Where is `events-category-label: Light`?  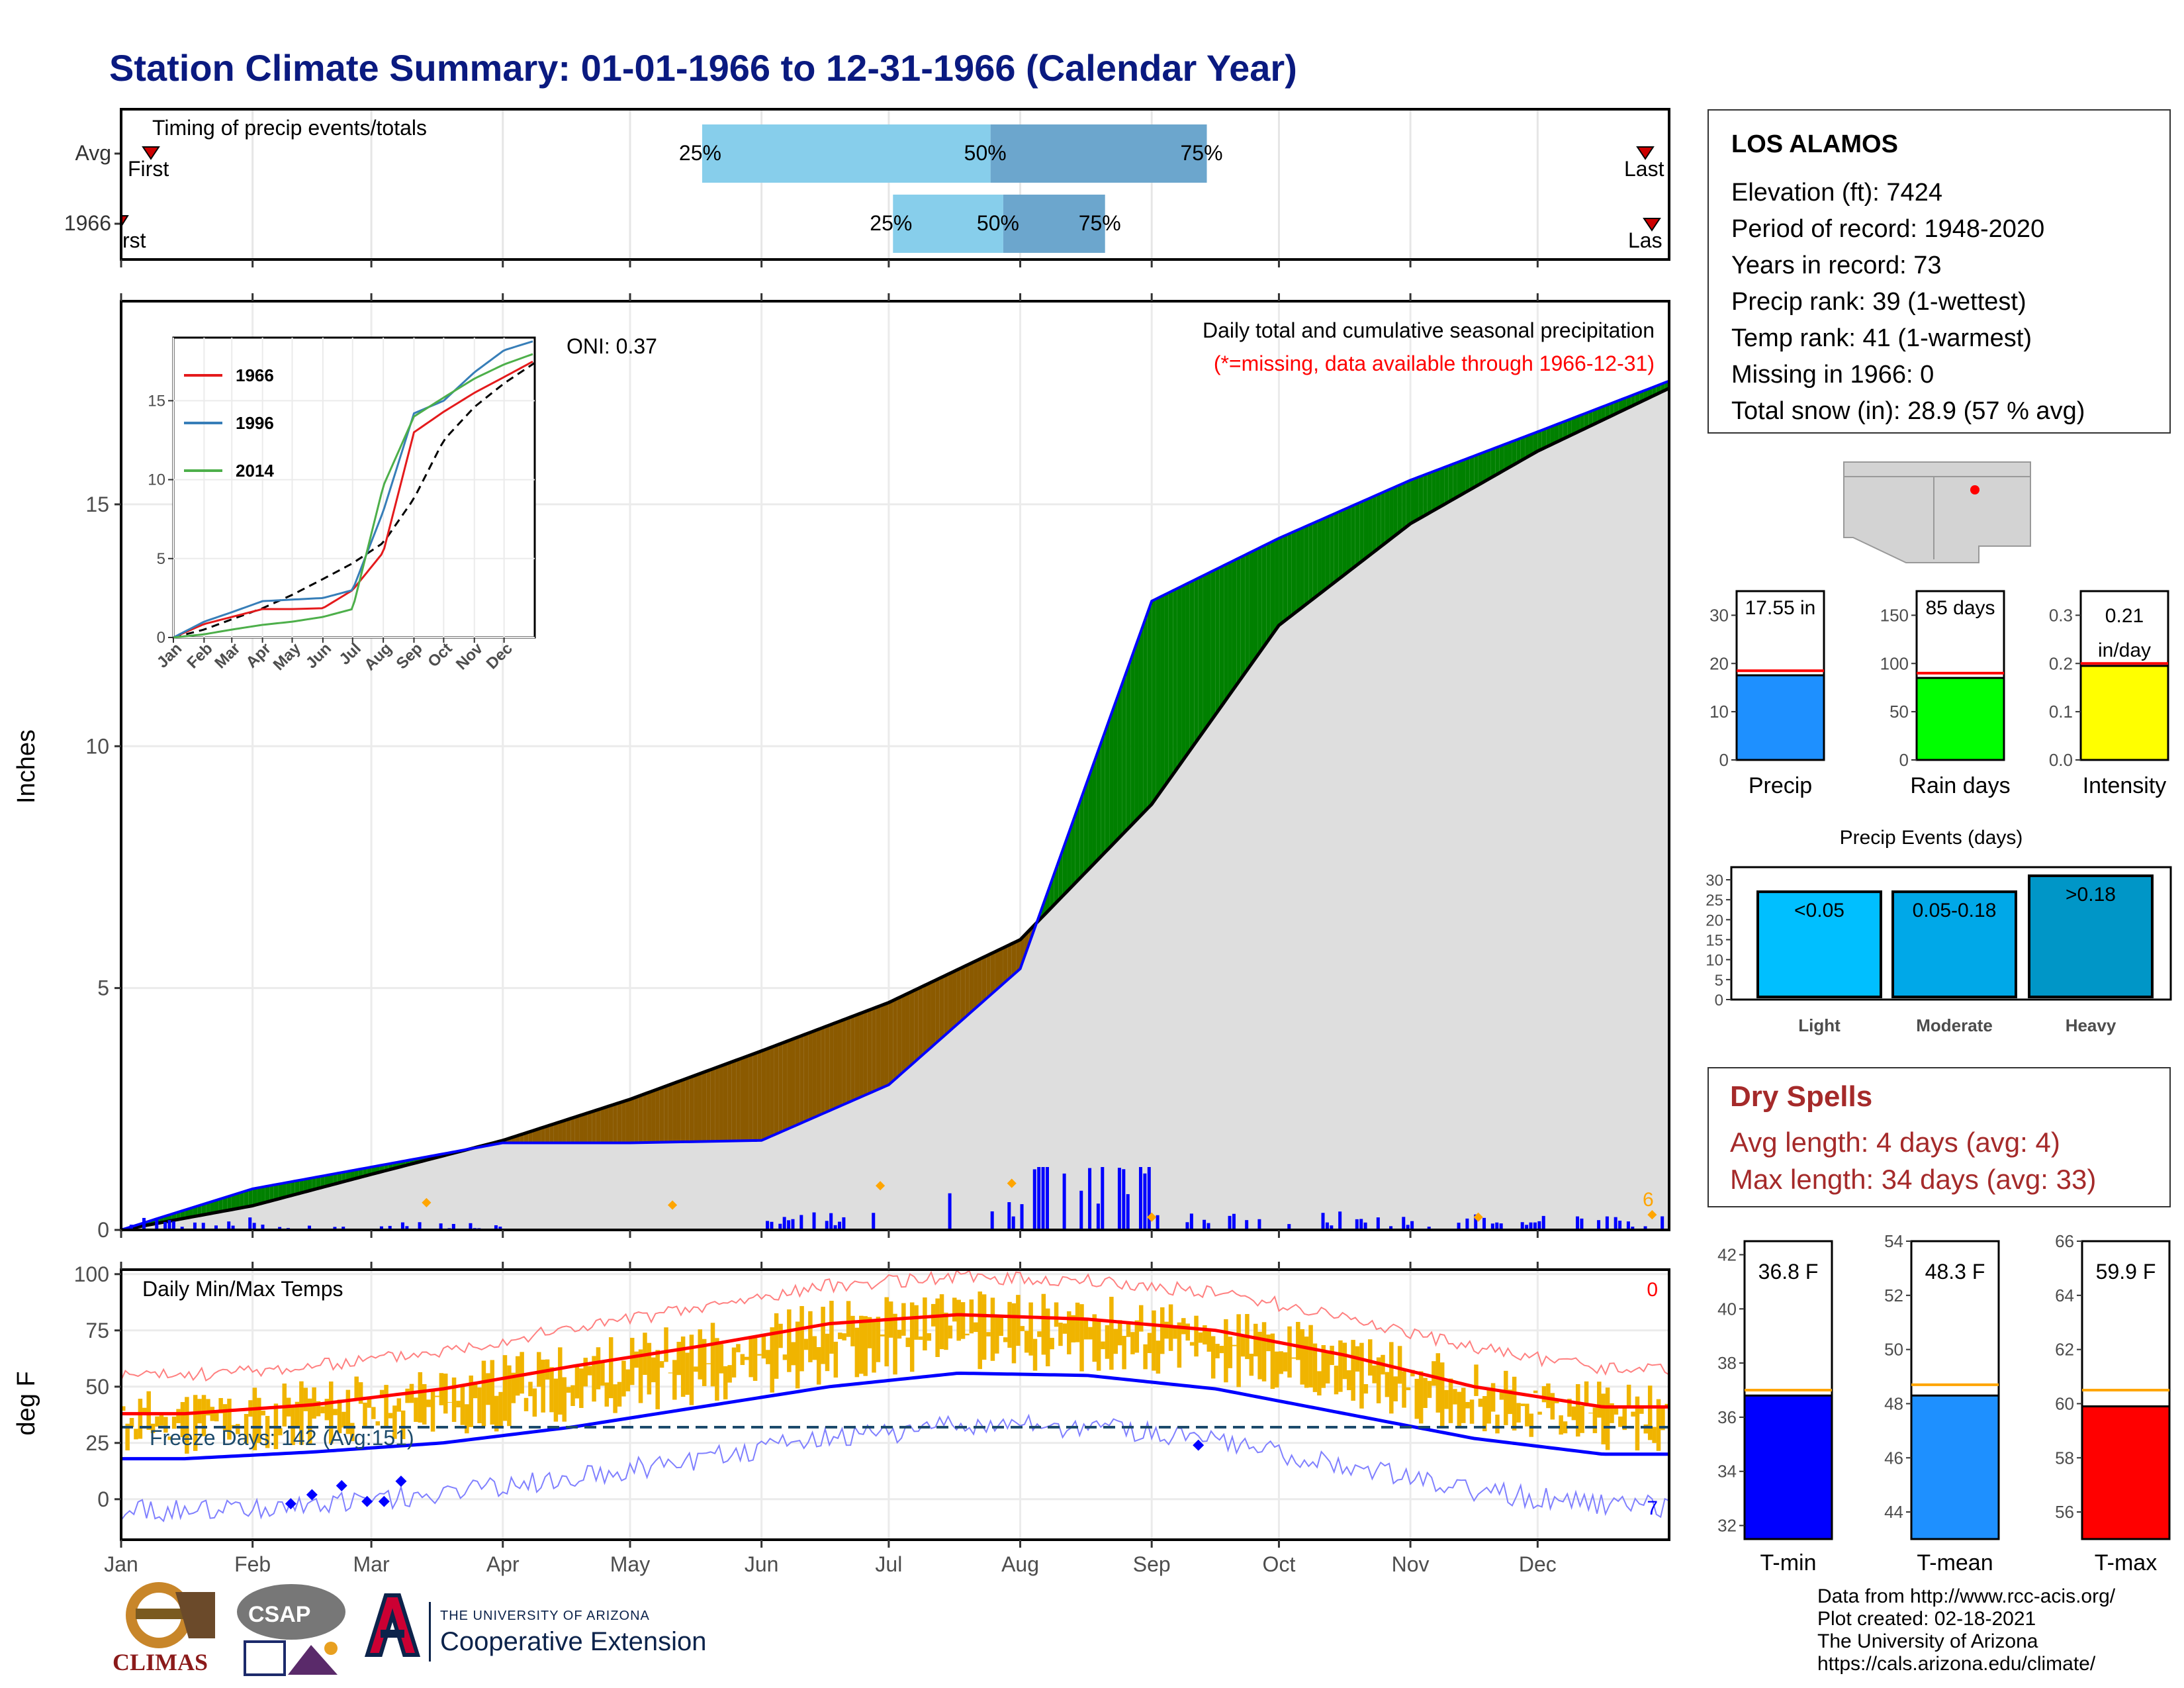 events-category-label: Light is located at coordinates (1820, 1025).